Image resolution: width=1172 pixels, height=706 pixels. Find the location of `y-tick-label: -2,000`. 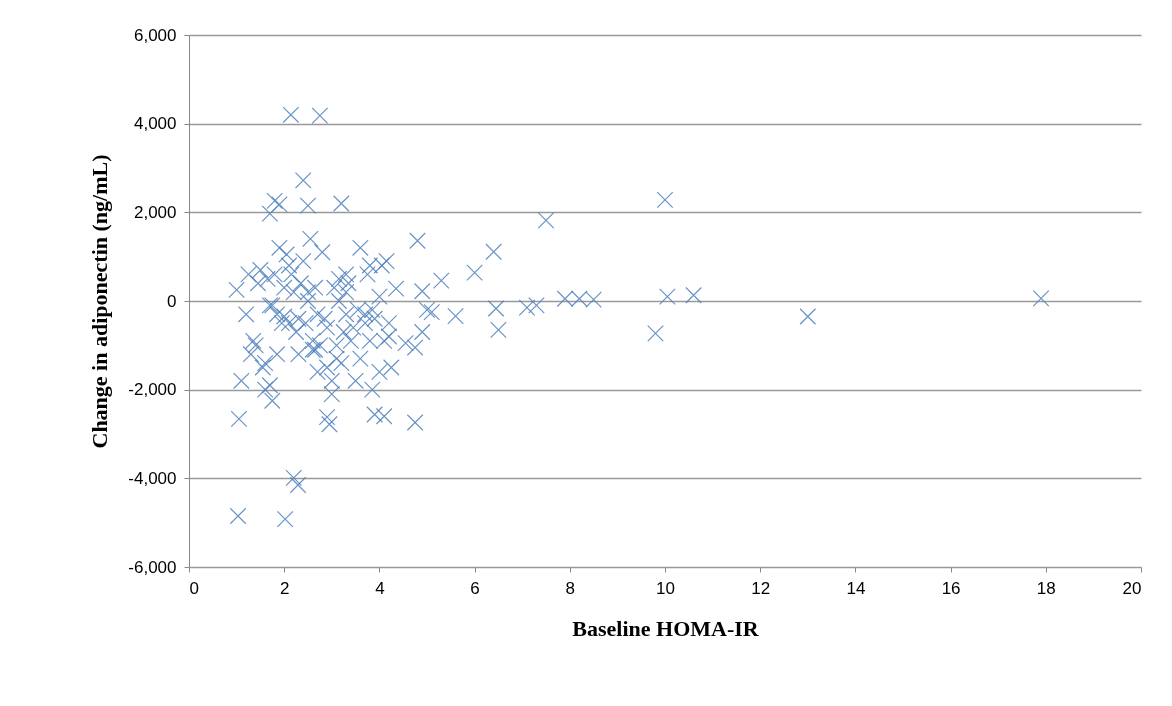

y-tick-label: -2,000 is located at coordinates (152, 390).